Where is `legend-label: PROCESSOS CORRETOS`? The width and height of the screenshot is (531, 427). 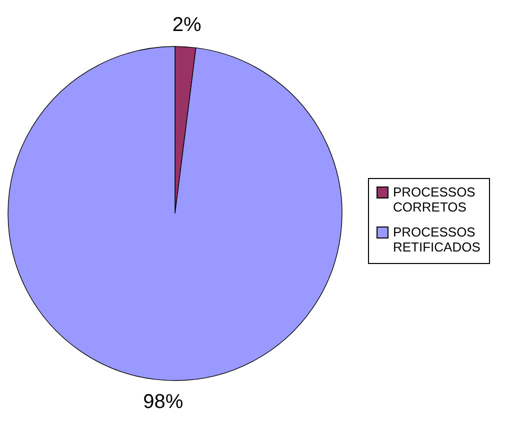 legend-label: PROCESSOS CORRETOS is located at coordinates (434, 199).